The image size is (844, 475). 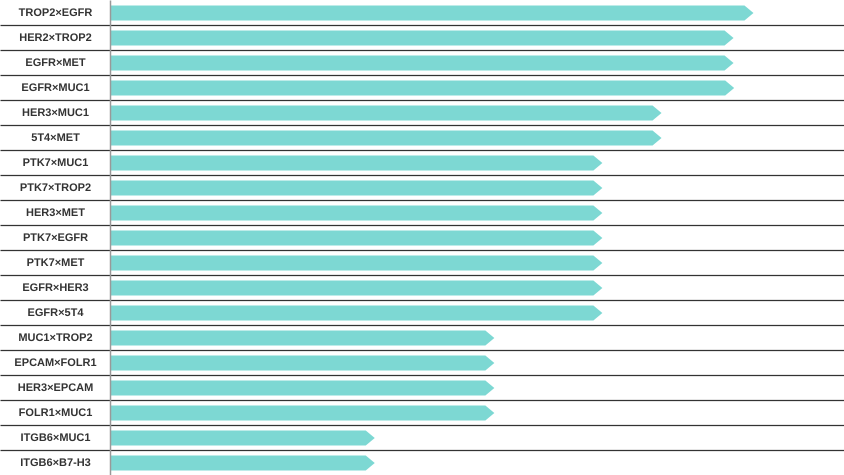 I want to click on y-tick-label: PTK7×MUC1, so click(x=55, y=163).